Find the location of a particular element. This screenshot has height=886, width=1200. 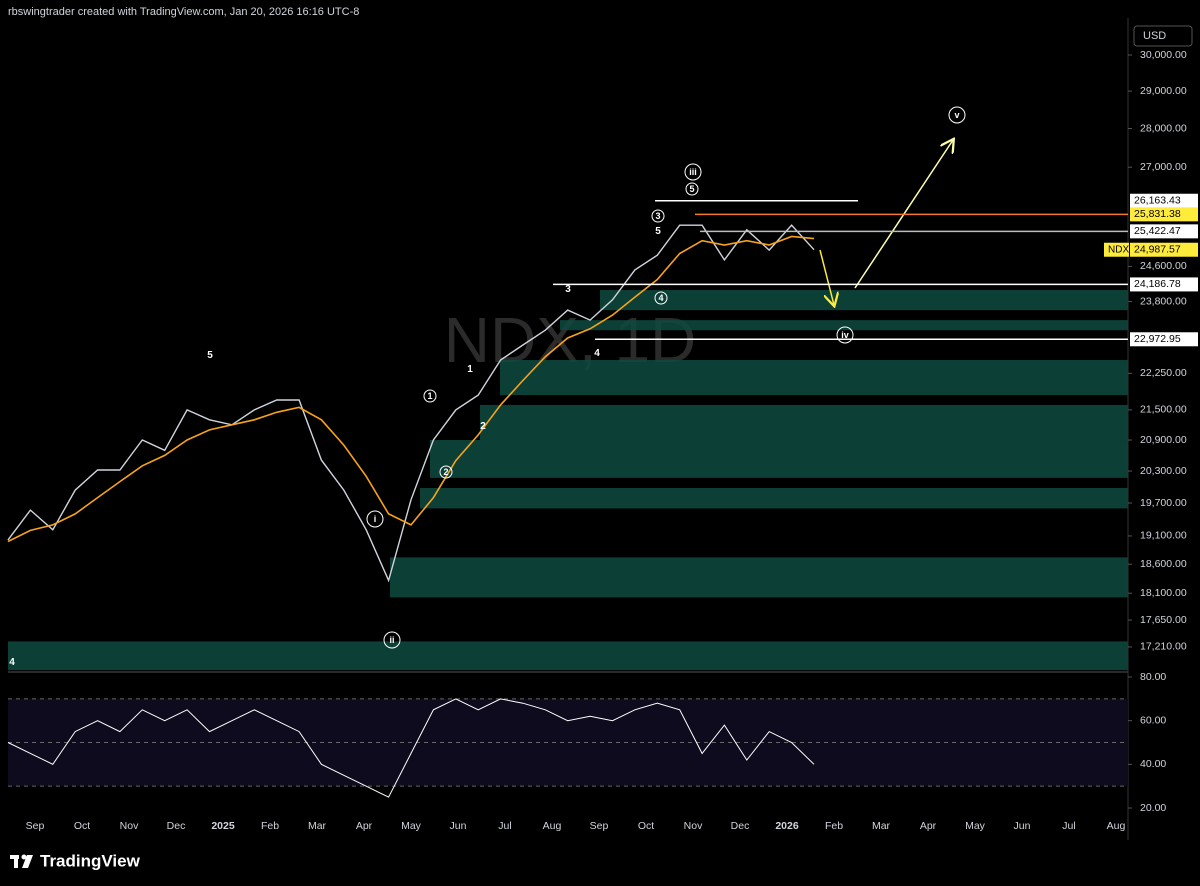

symbol-tag is located at coordinates (1116, 249).